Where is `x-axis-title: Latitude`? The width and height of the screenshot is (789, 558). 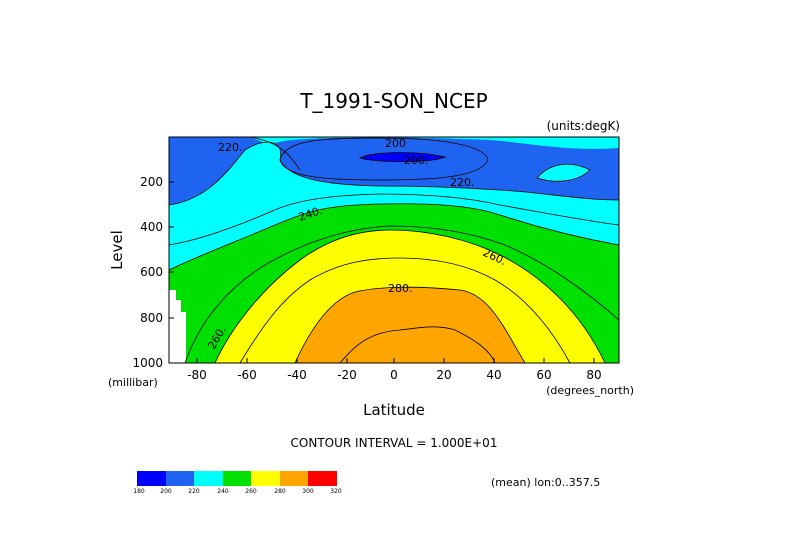
x-axis-title: Latitude is located at coordinates (394, 410).